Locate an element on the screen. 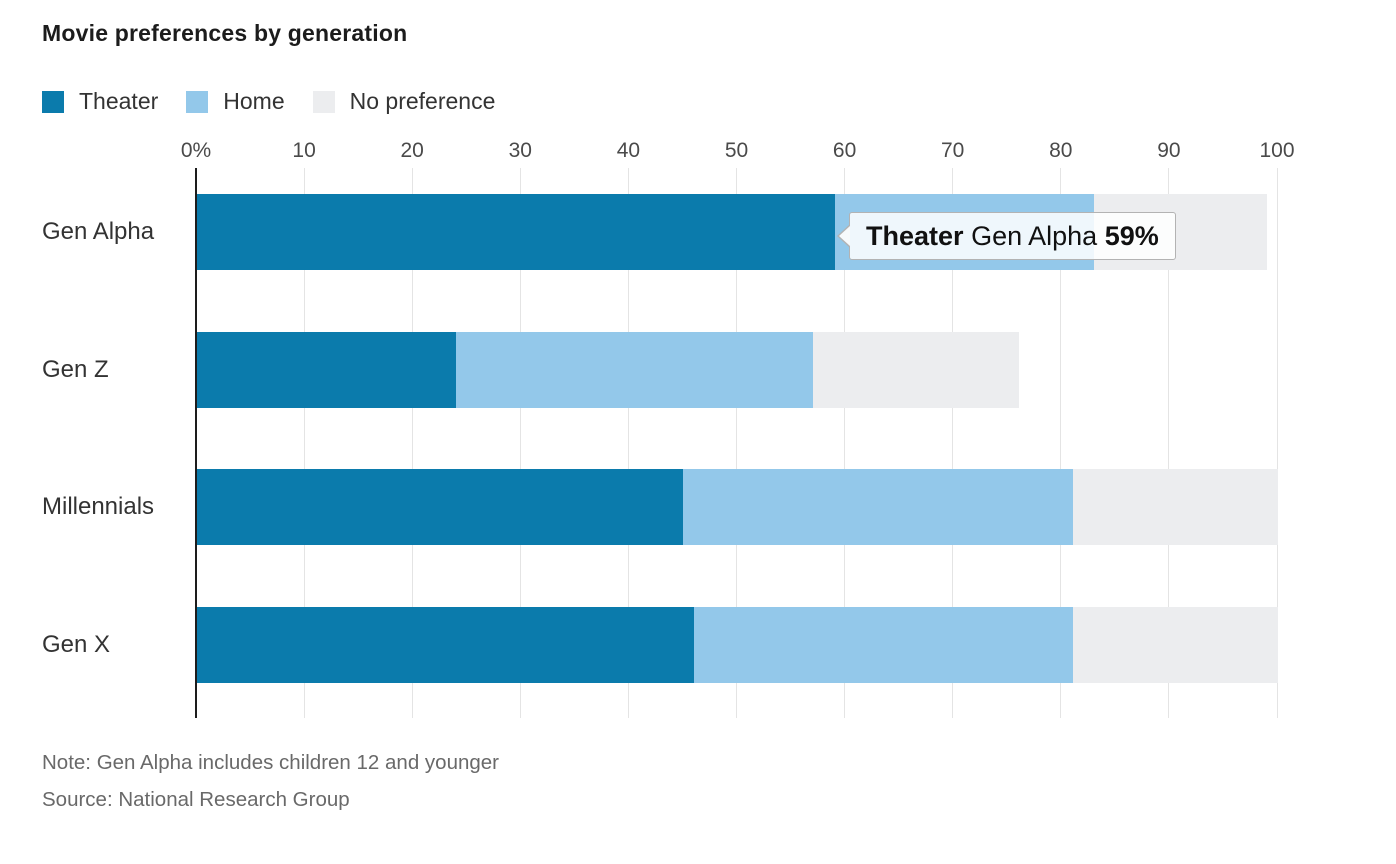 The width and height of the screenshot is (1396, 864). category-label-gen-x: Gen X is located at coordinates (76, 644).